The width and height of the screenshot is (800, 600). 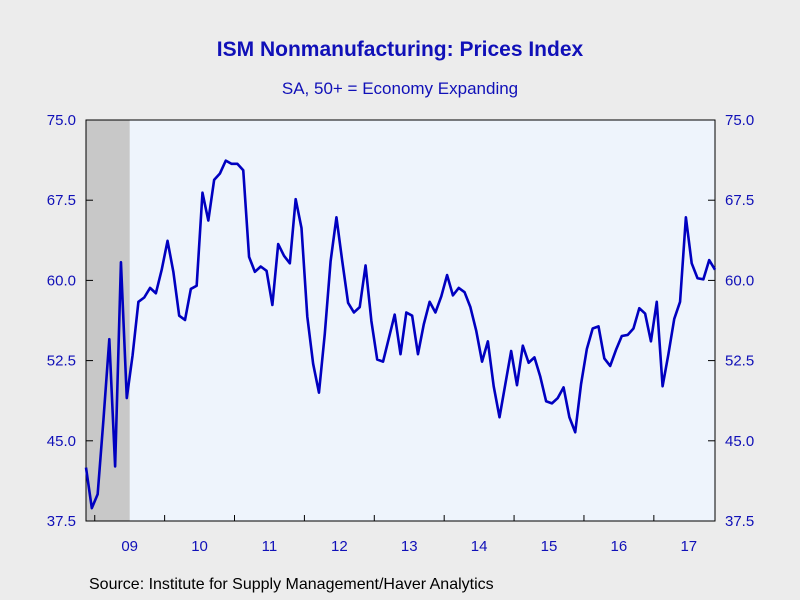 What do you see at coordinates (688, 546) in the screenshot?
I see `x-tick-label: 17` at bounding box center [688, 546].